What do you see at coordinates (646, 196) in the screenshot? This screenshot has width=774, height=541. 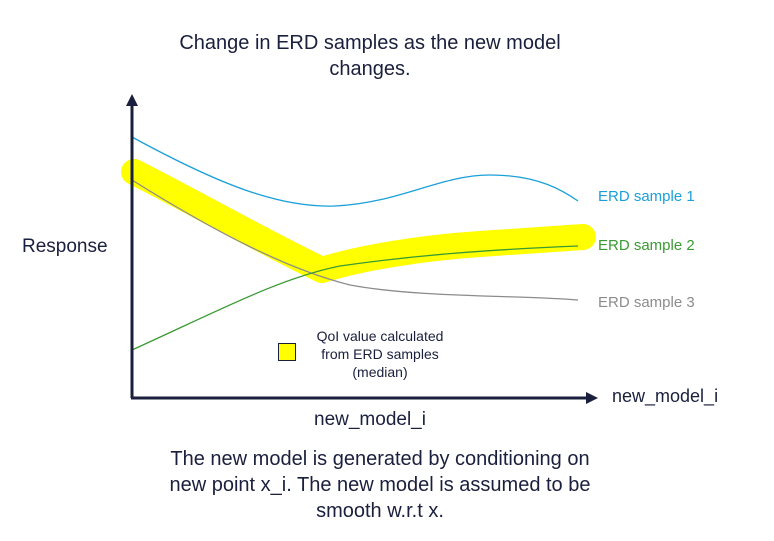 I see `erd-sample-1-label: ERD sample 1` at bounding box center [646, 196].